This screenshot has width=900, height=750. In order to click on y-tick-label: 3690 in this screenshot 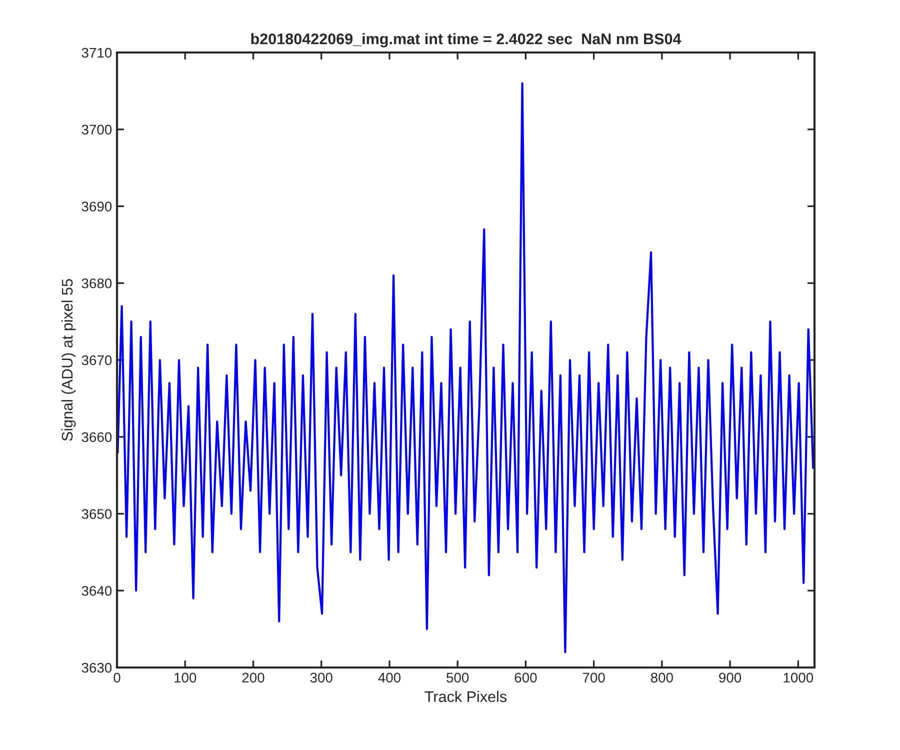, I will do `click(97, 207)`.